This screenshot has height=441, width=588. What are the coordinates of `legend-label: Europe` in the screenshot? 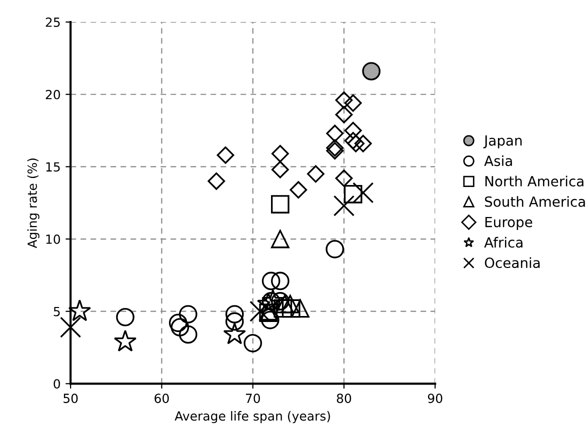 It's located at (508, 223).